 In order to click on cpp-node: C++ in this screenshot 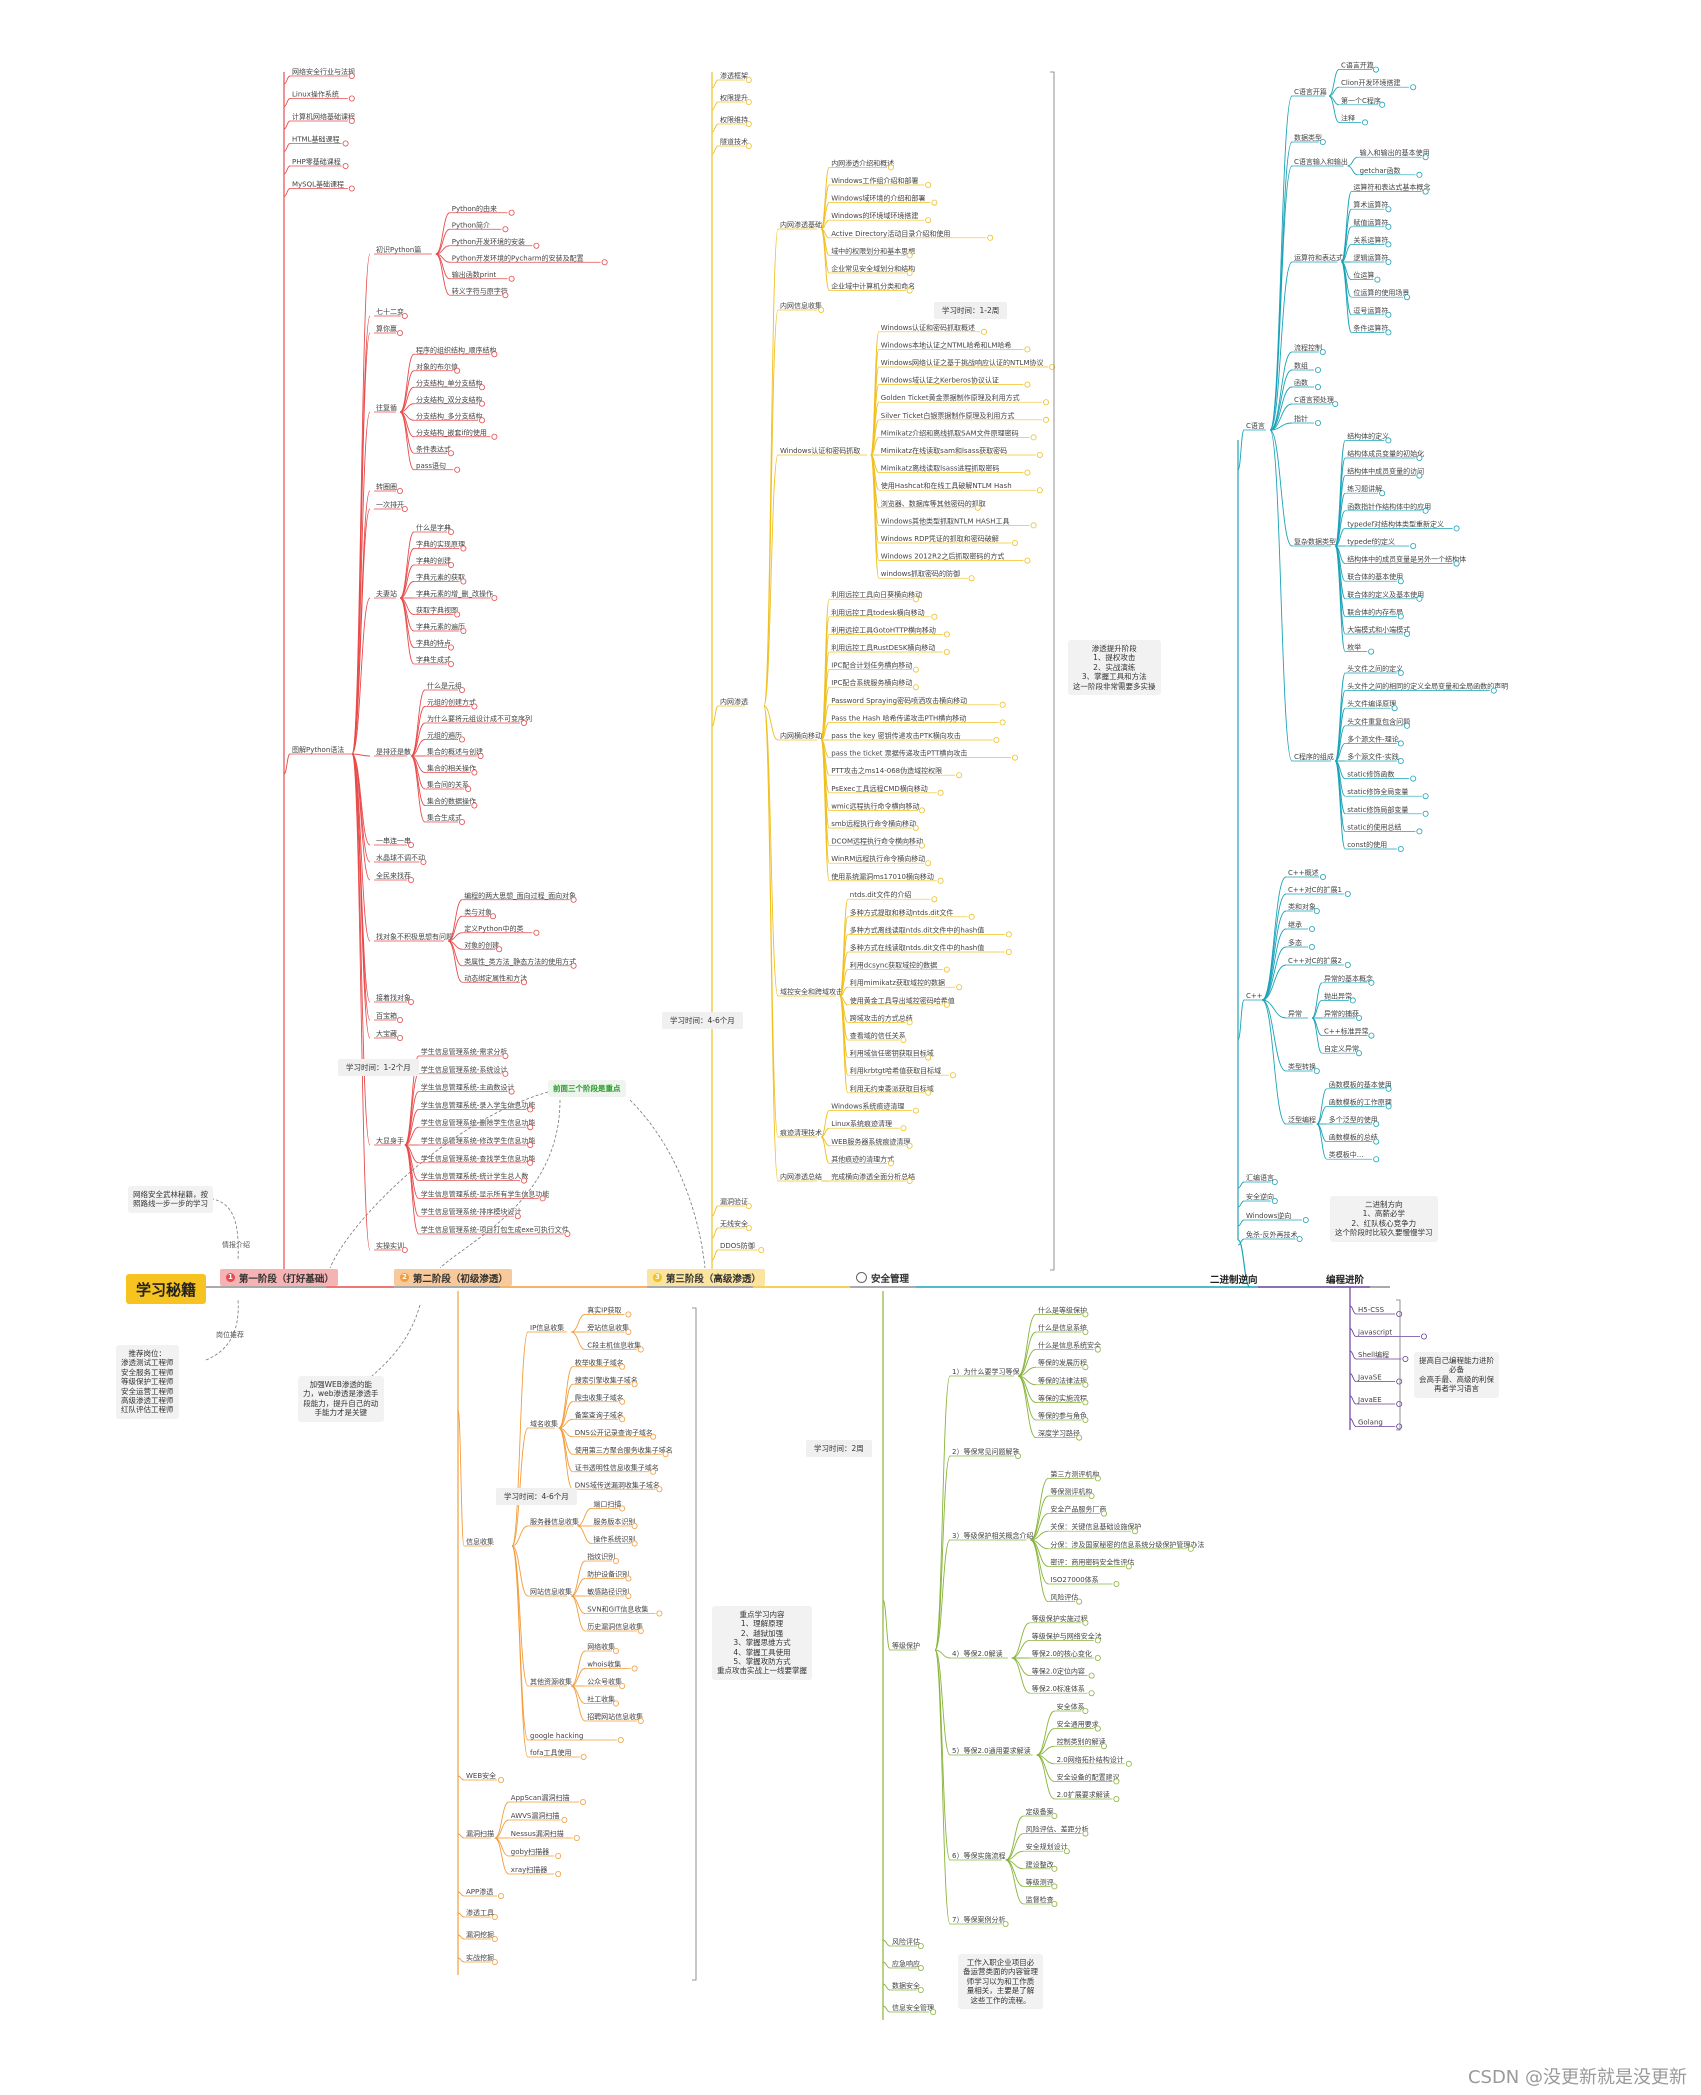, I will do `click(1254, 996)`.